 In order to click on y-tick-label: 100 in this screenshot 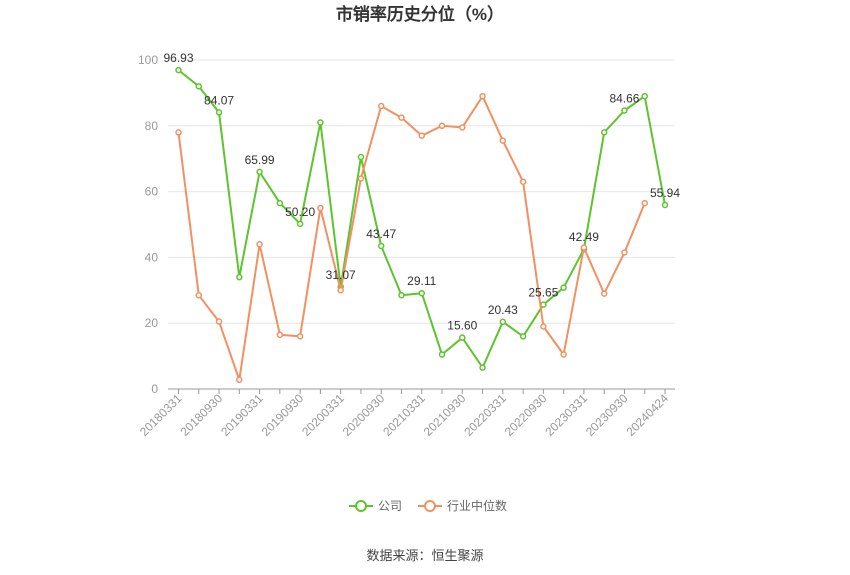, I will do `click(148, 60)`.